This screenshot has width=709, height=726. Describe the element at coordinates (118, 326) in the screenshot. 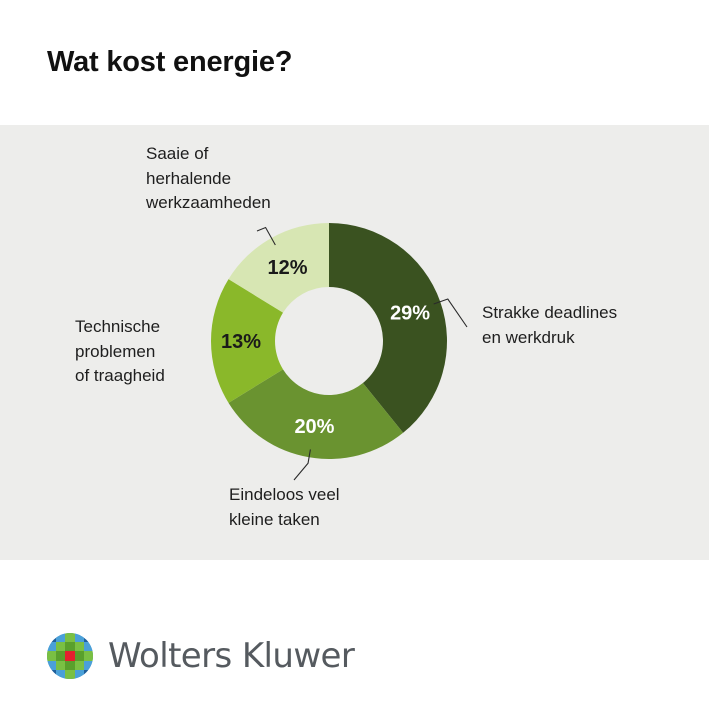

I see `callout-line: Technische` at that location.